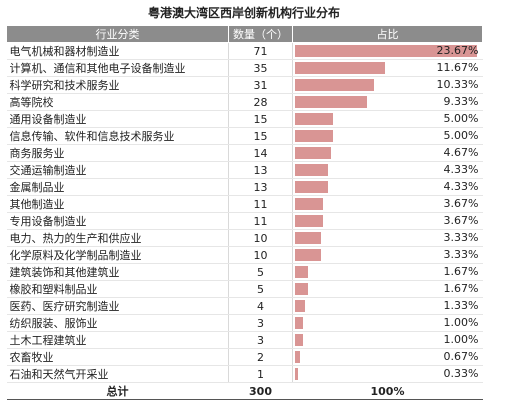 Image resolution: width=508 pixels, height=409 pixels. Describe the element at coordinates (117, 34) in the screenshot. I see `header-category: 行业分类` at that location.